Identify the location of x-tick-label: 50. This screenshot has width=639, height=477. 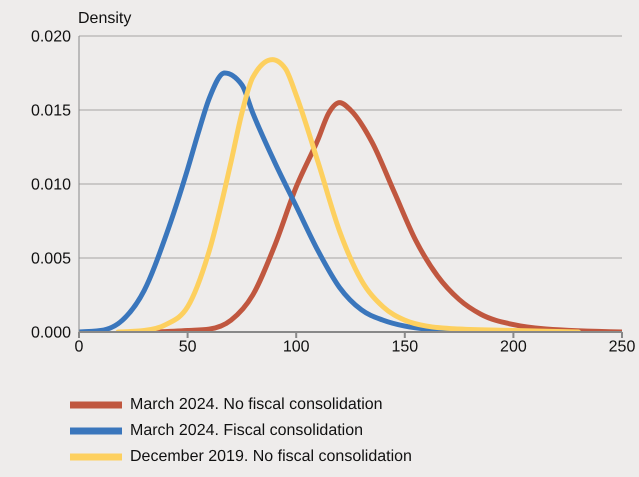
(187, 347).